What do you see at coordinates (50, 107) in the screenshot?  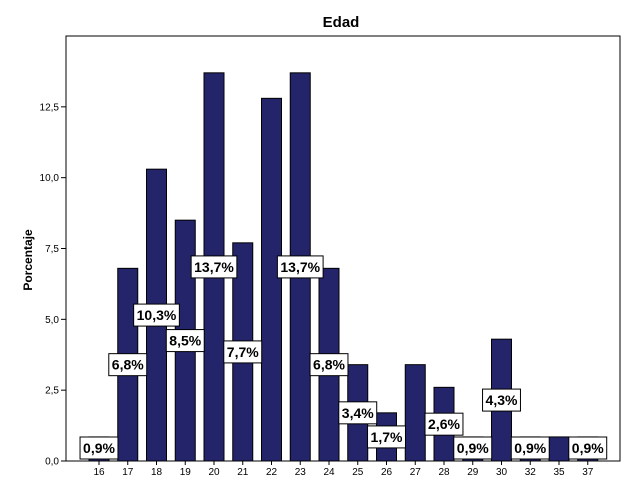 I see `y-tick-label: 12,5` at bounding box center [50, 107].